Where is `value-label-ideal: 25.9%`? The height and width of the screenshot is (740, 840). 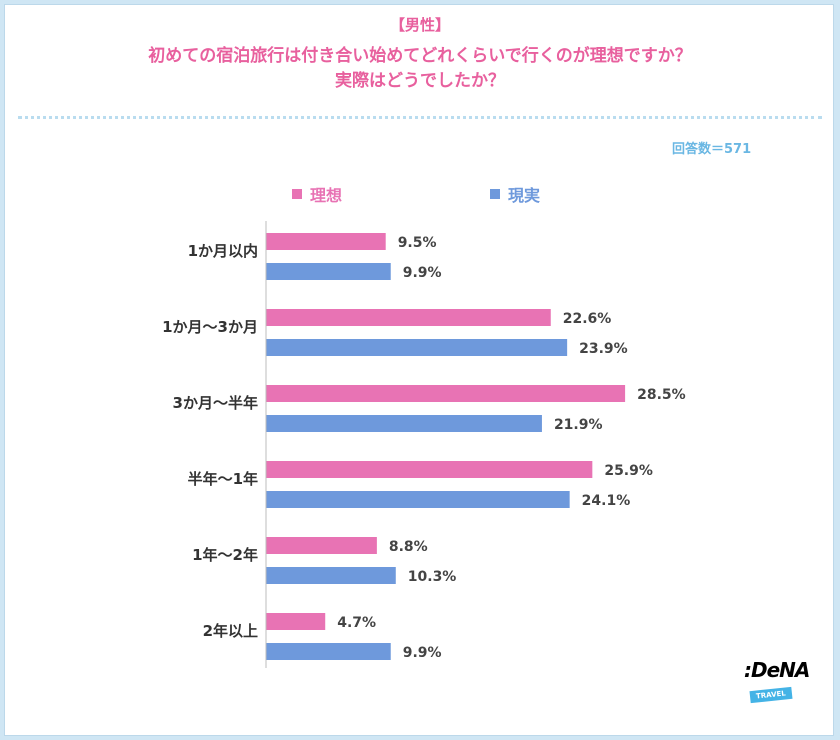 value-label-ideal: 25.9% is located at coordinates (628, 471).